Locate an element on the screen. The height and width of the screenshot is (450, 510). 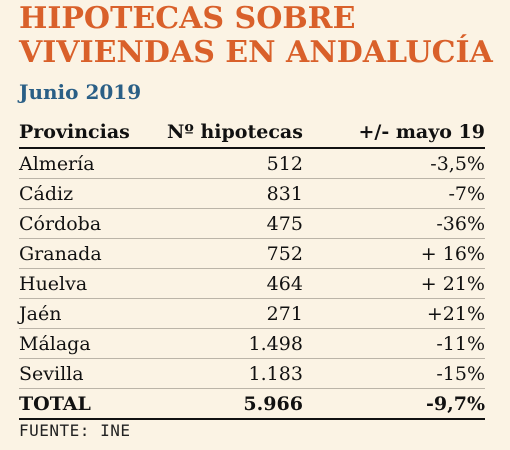
cell-variacion: -3,5% is located at coordinates (393, 163).